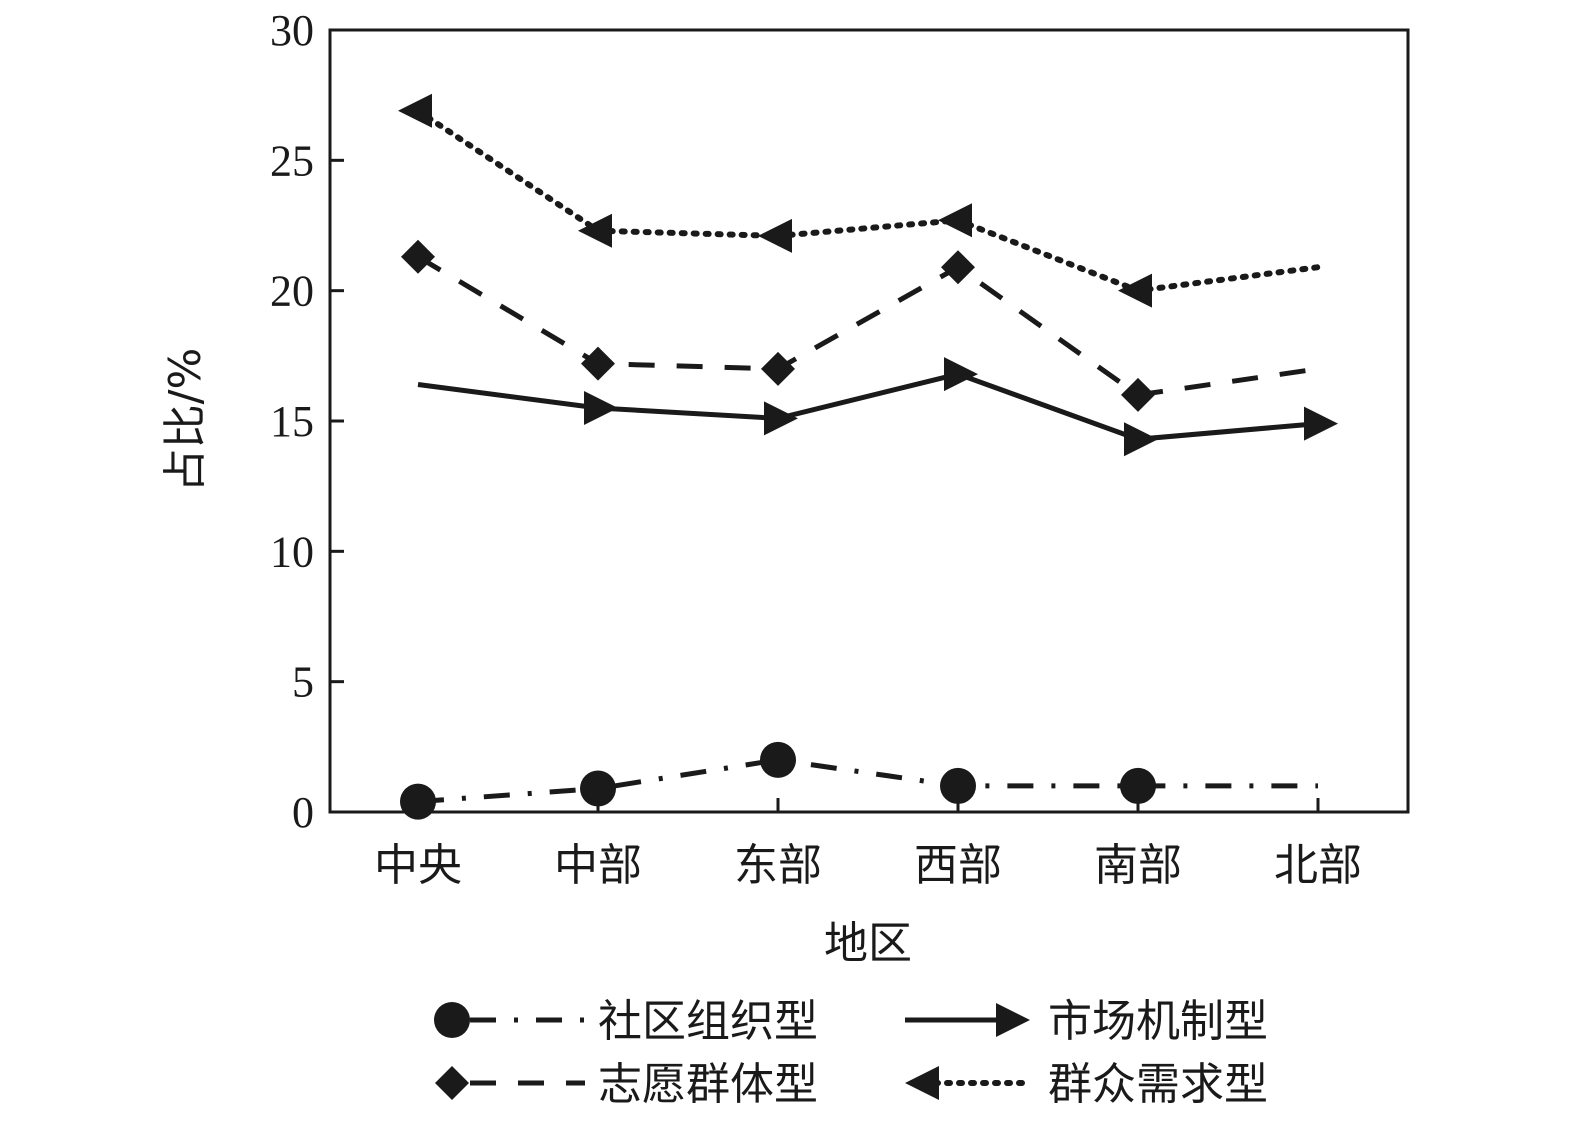  What do you see at coordinates (292, 421) in the screenshot?
I see `y-tick-label: 15` at bounding box center [292, 421].